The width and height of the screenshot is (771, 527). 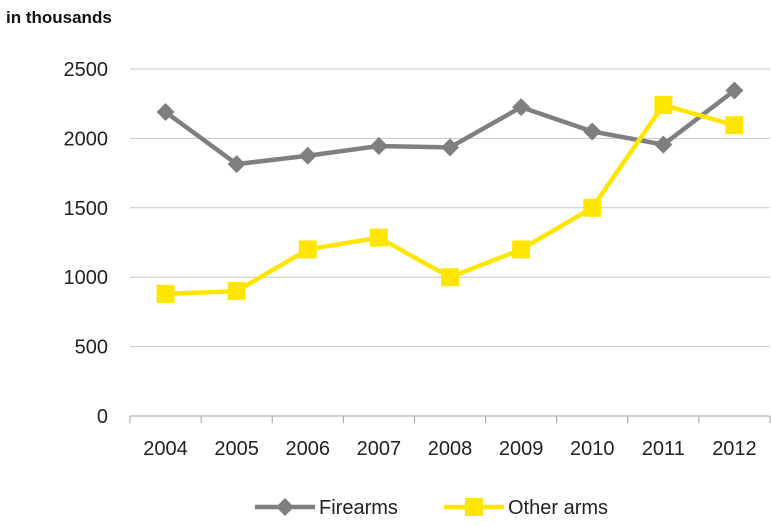 I want to click on legend-item-firearms: Firearms, so click(x=326, y=508).